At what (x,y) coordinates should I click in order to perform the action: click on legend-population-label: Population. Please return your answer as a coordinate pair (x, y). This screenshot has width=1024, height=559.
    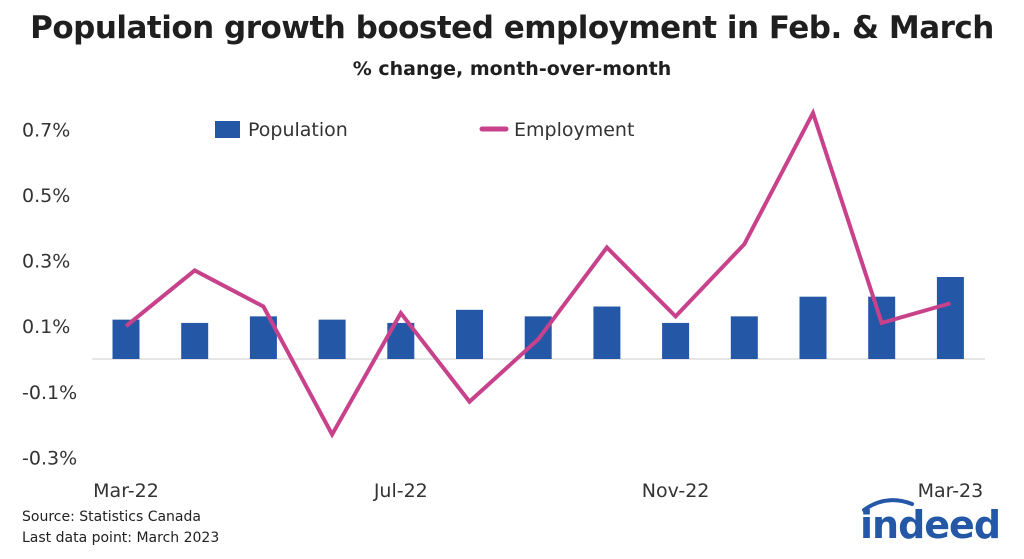
    Looking at the image, I should click on (298, 130).